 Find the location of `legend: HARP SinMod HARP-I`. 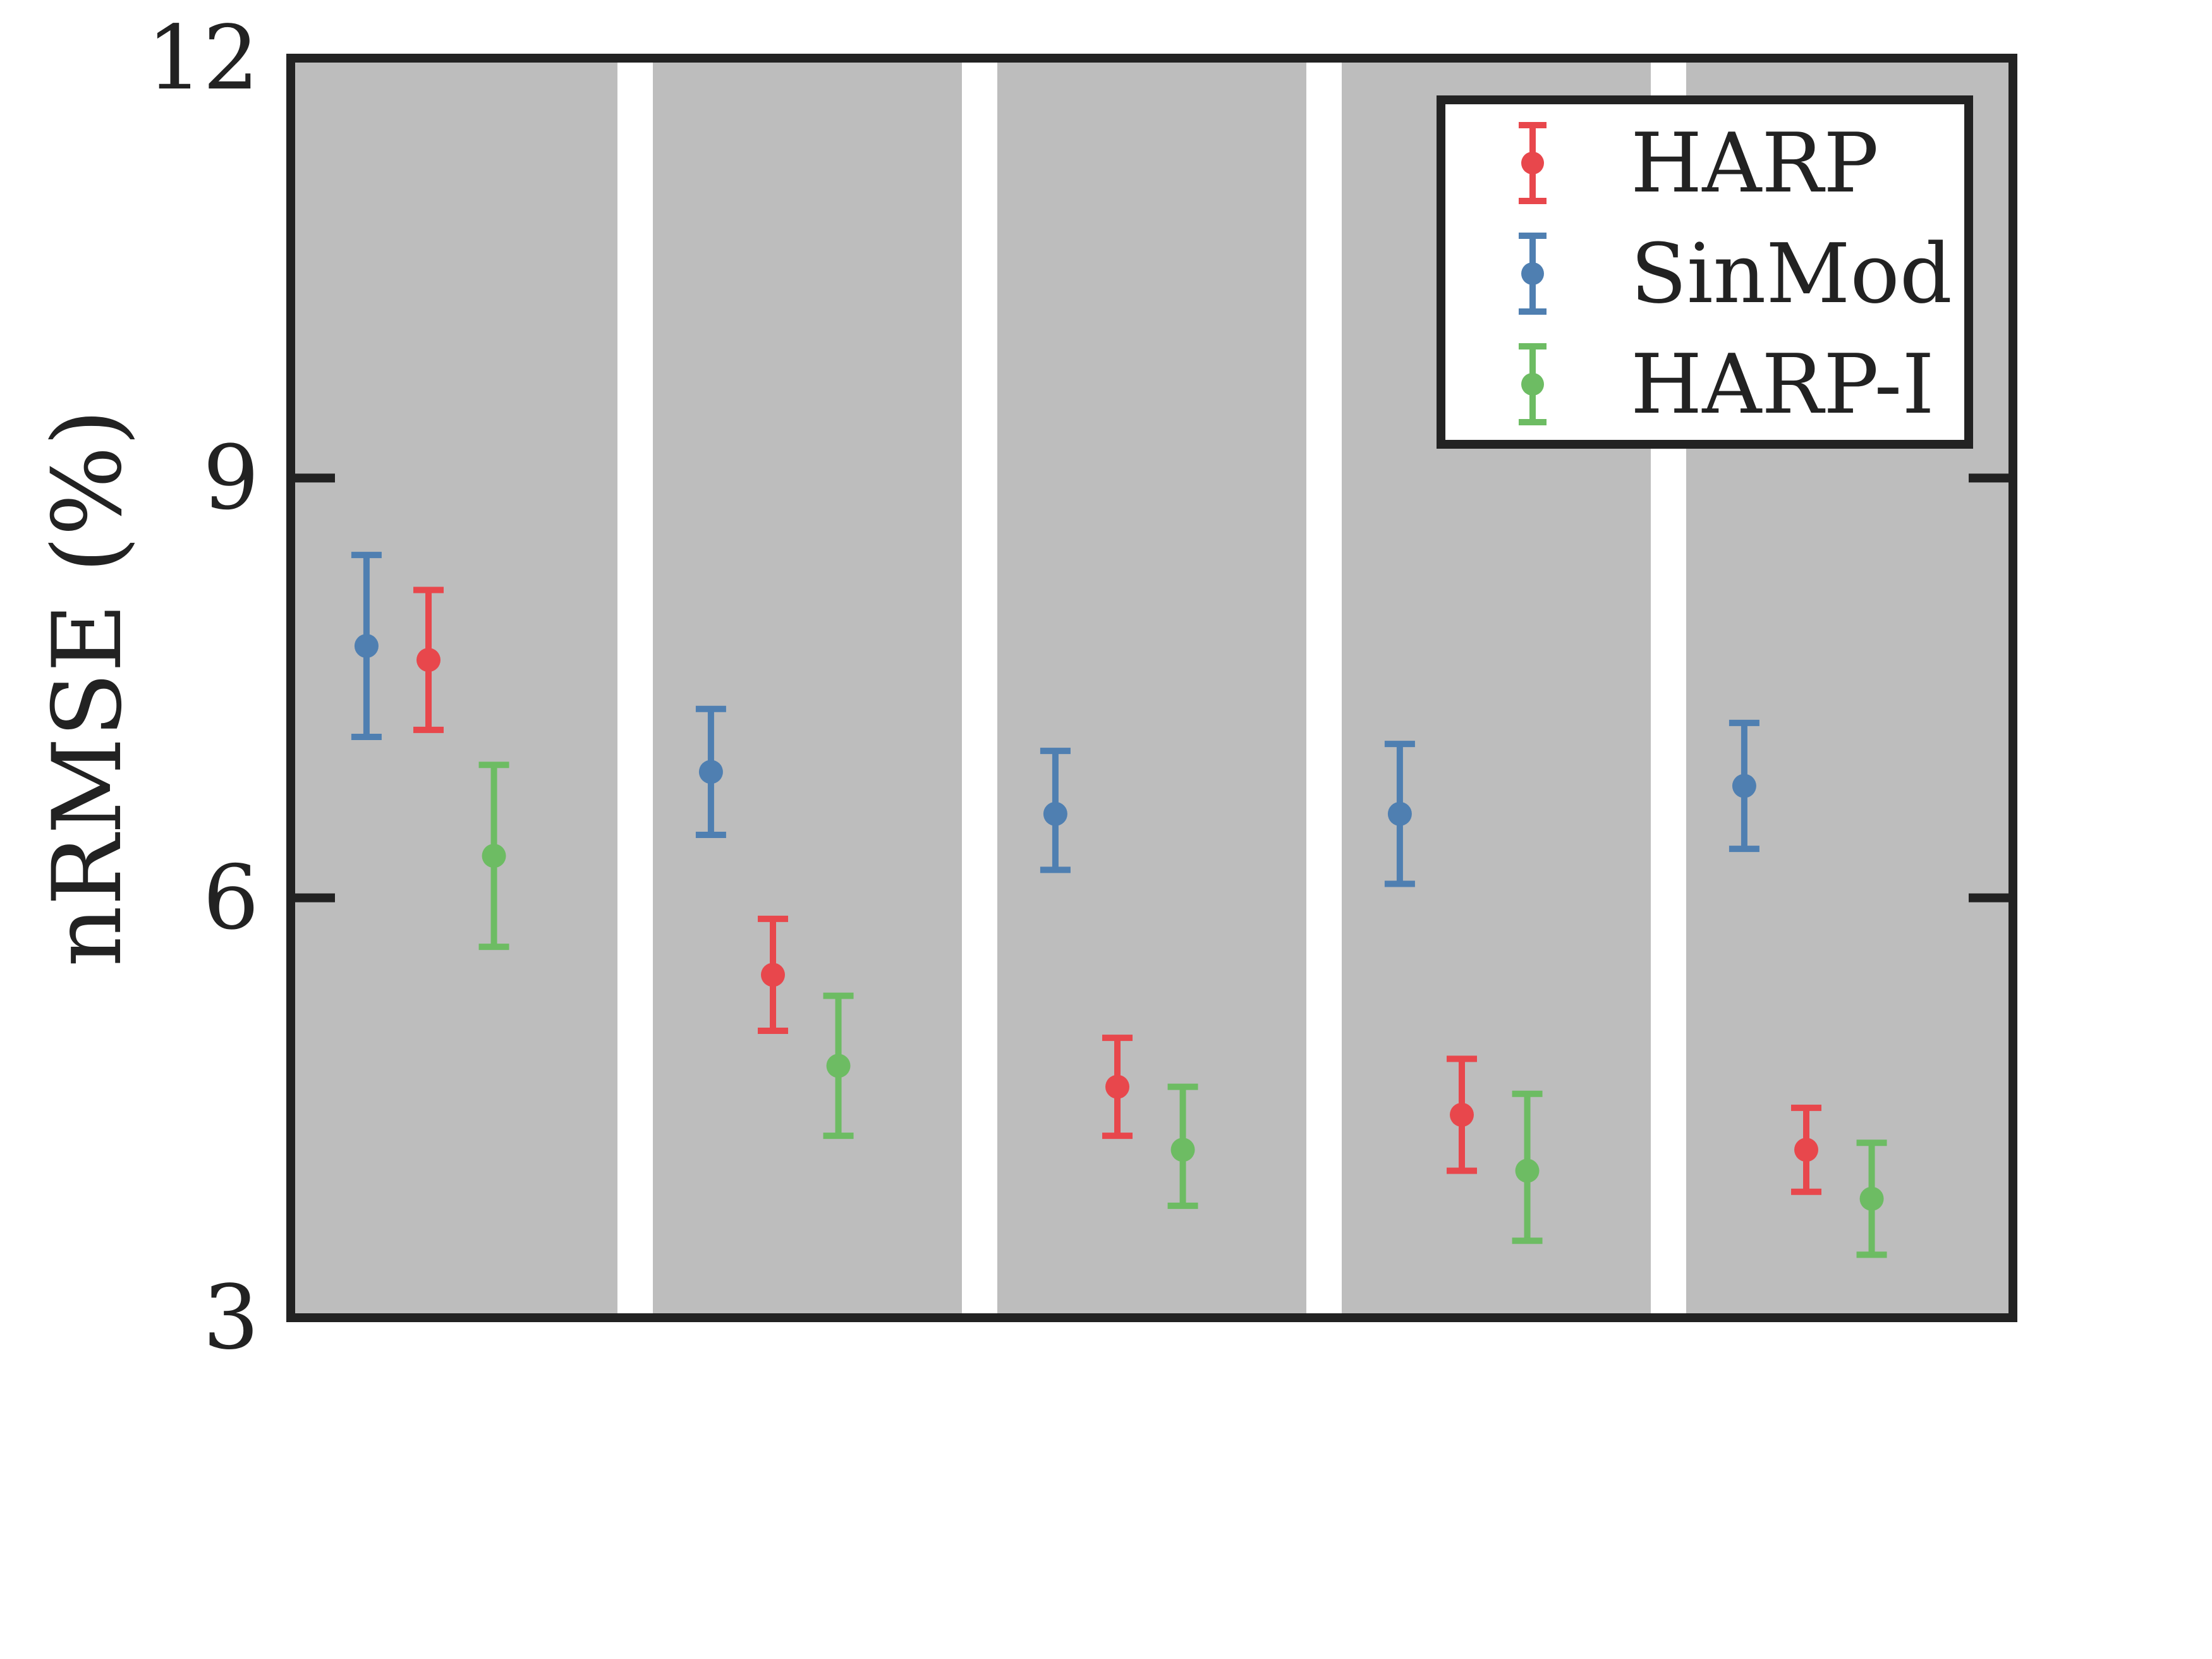

legend: HARP SinMod HARP-I is located at coordinates (1705, 272).